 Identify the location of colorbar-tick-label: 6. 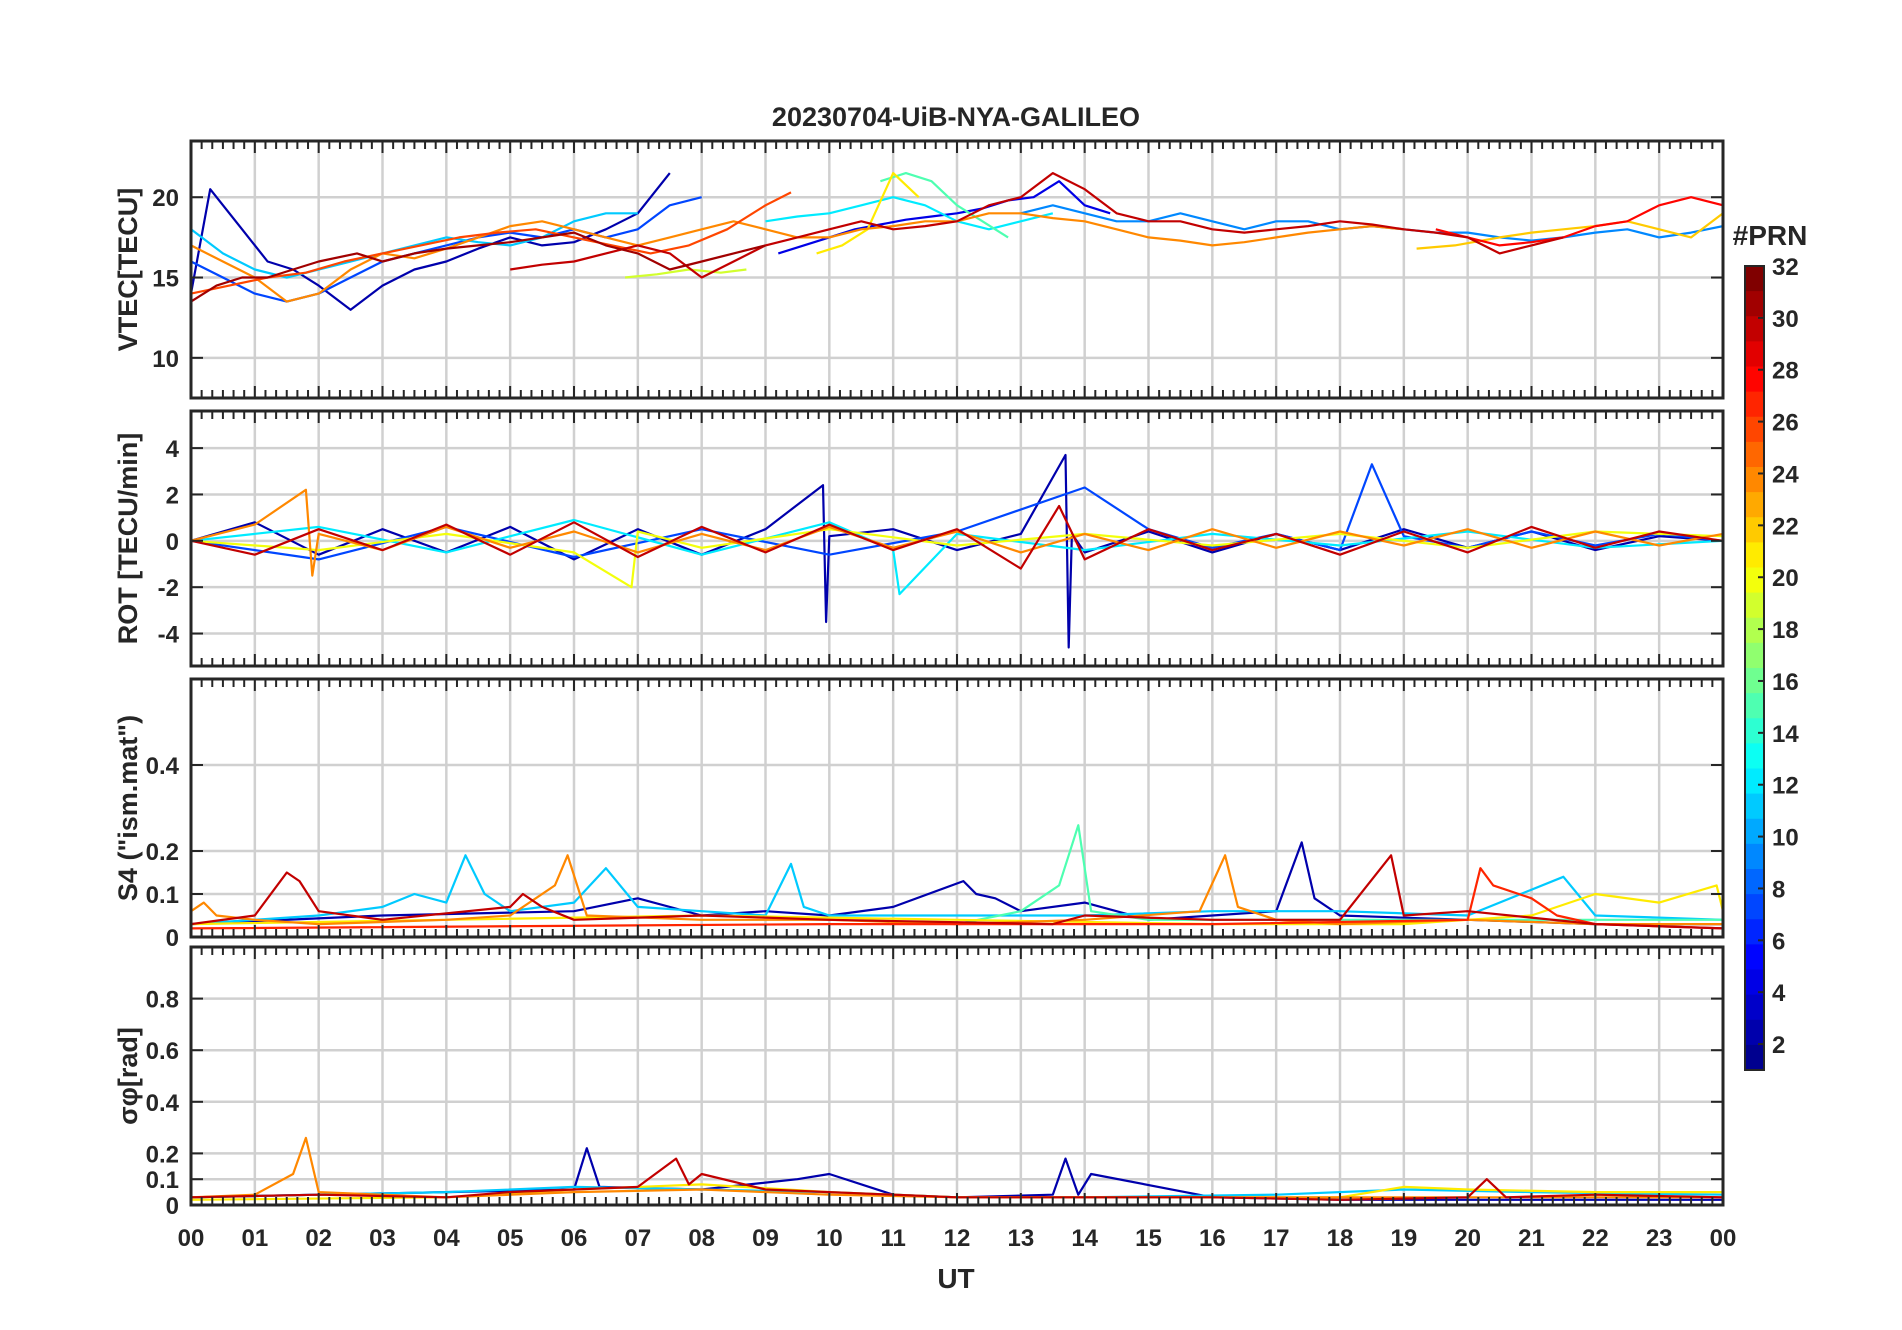
(1778, 941).